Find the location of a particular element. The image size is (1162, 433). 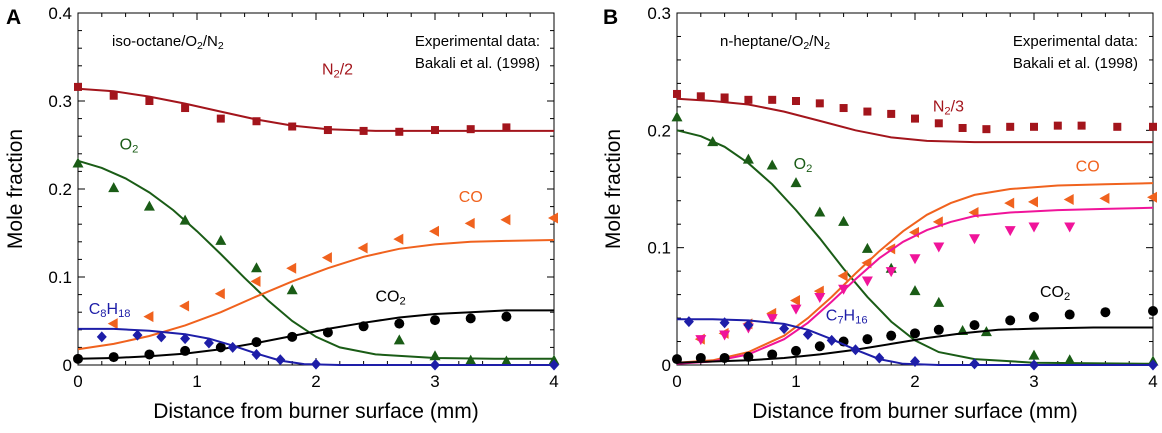

panel-letter: B is located at coordinates (610, 17).